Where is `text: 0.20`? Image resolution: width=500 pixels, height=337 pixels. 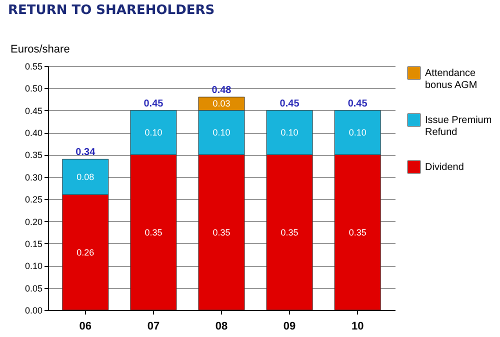
text: 0.20 is located at coordinates (33, 221).